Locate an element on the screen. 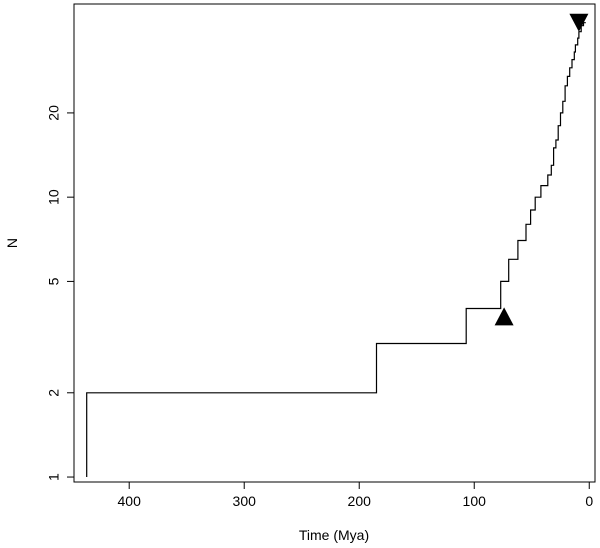 This screenshot has height=548, width=600. y-tick-label: 20 is located at coordinates (54, 113).